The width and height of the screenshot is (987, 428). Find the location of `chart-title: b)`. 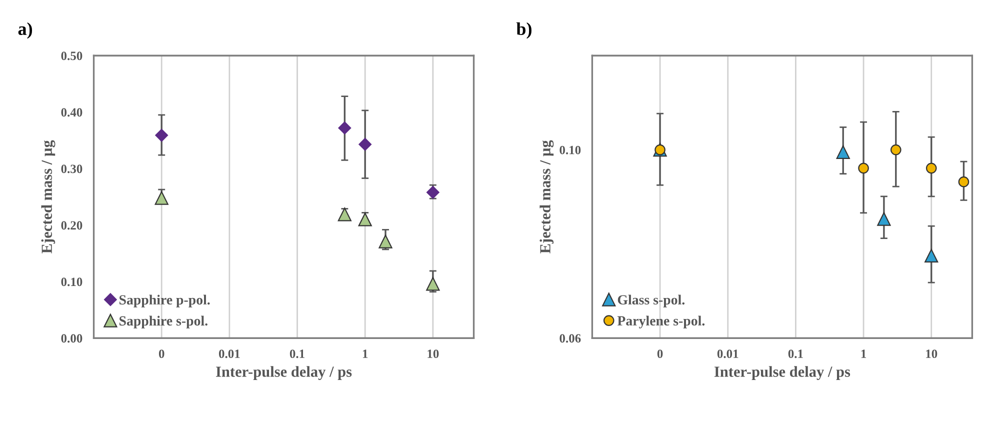

chart-title: b) is located at coordinates (524, 30).